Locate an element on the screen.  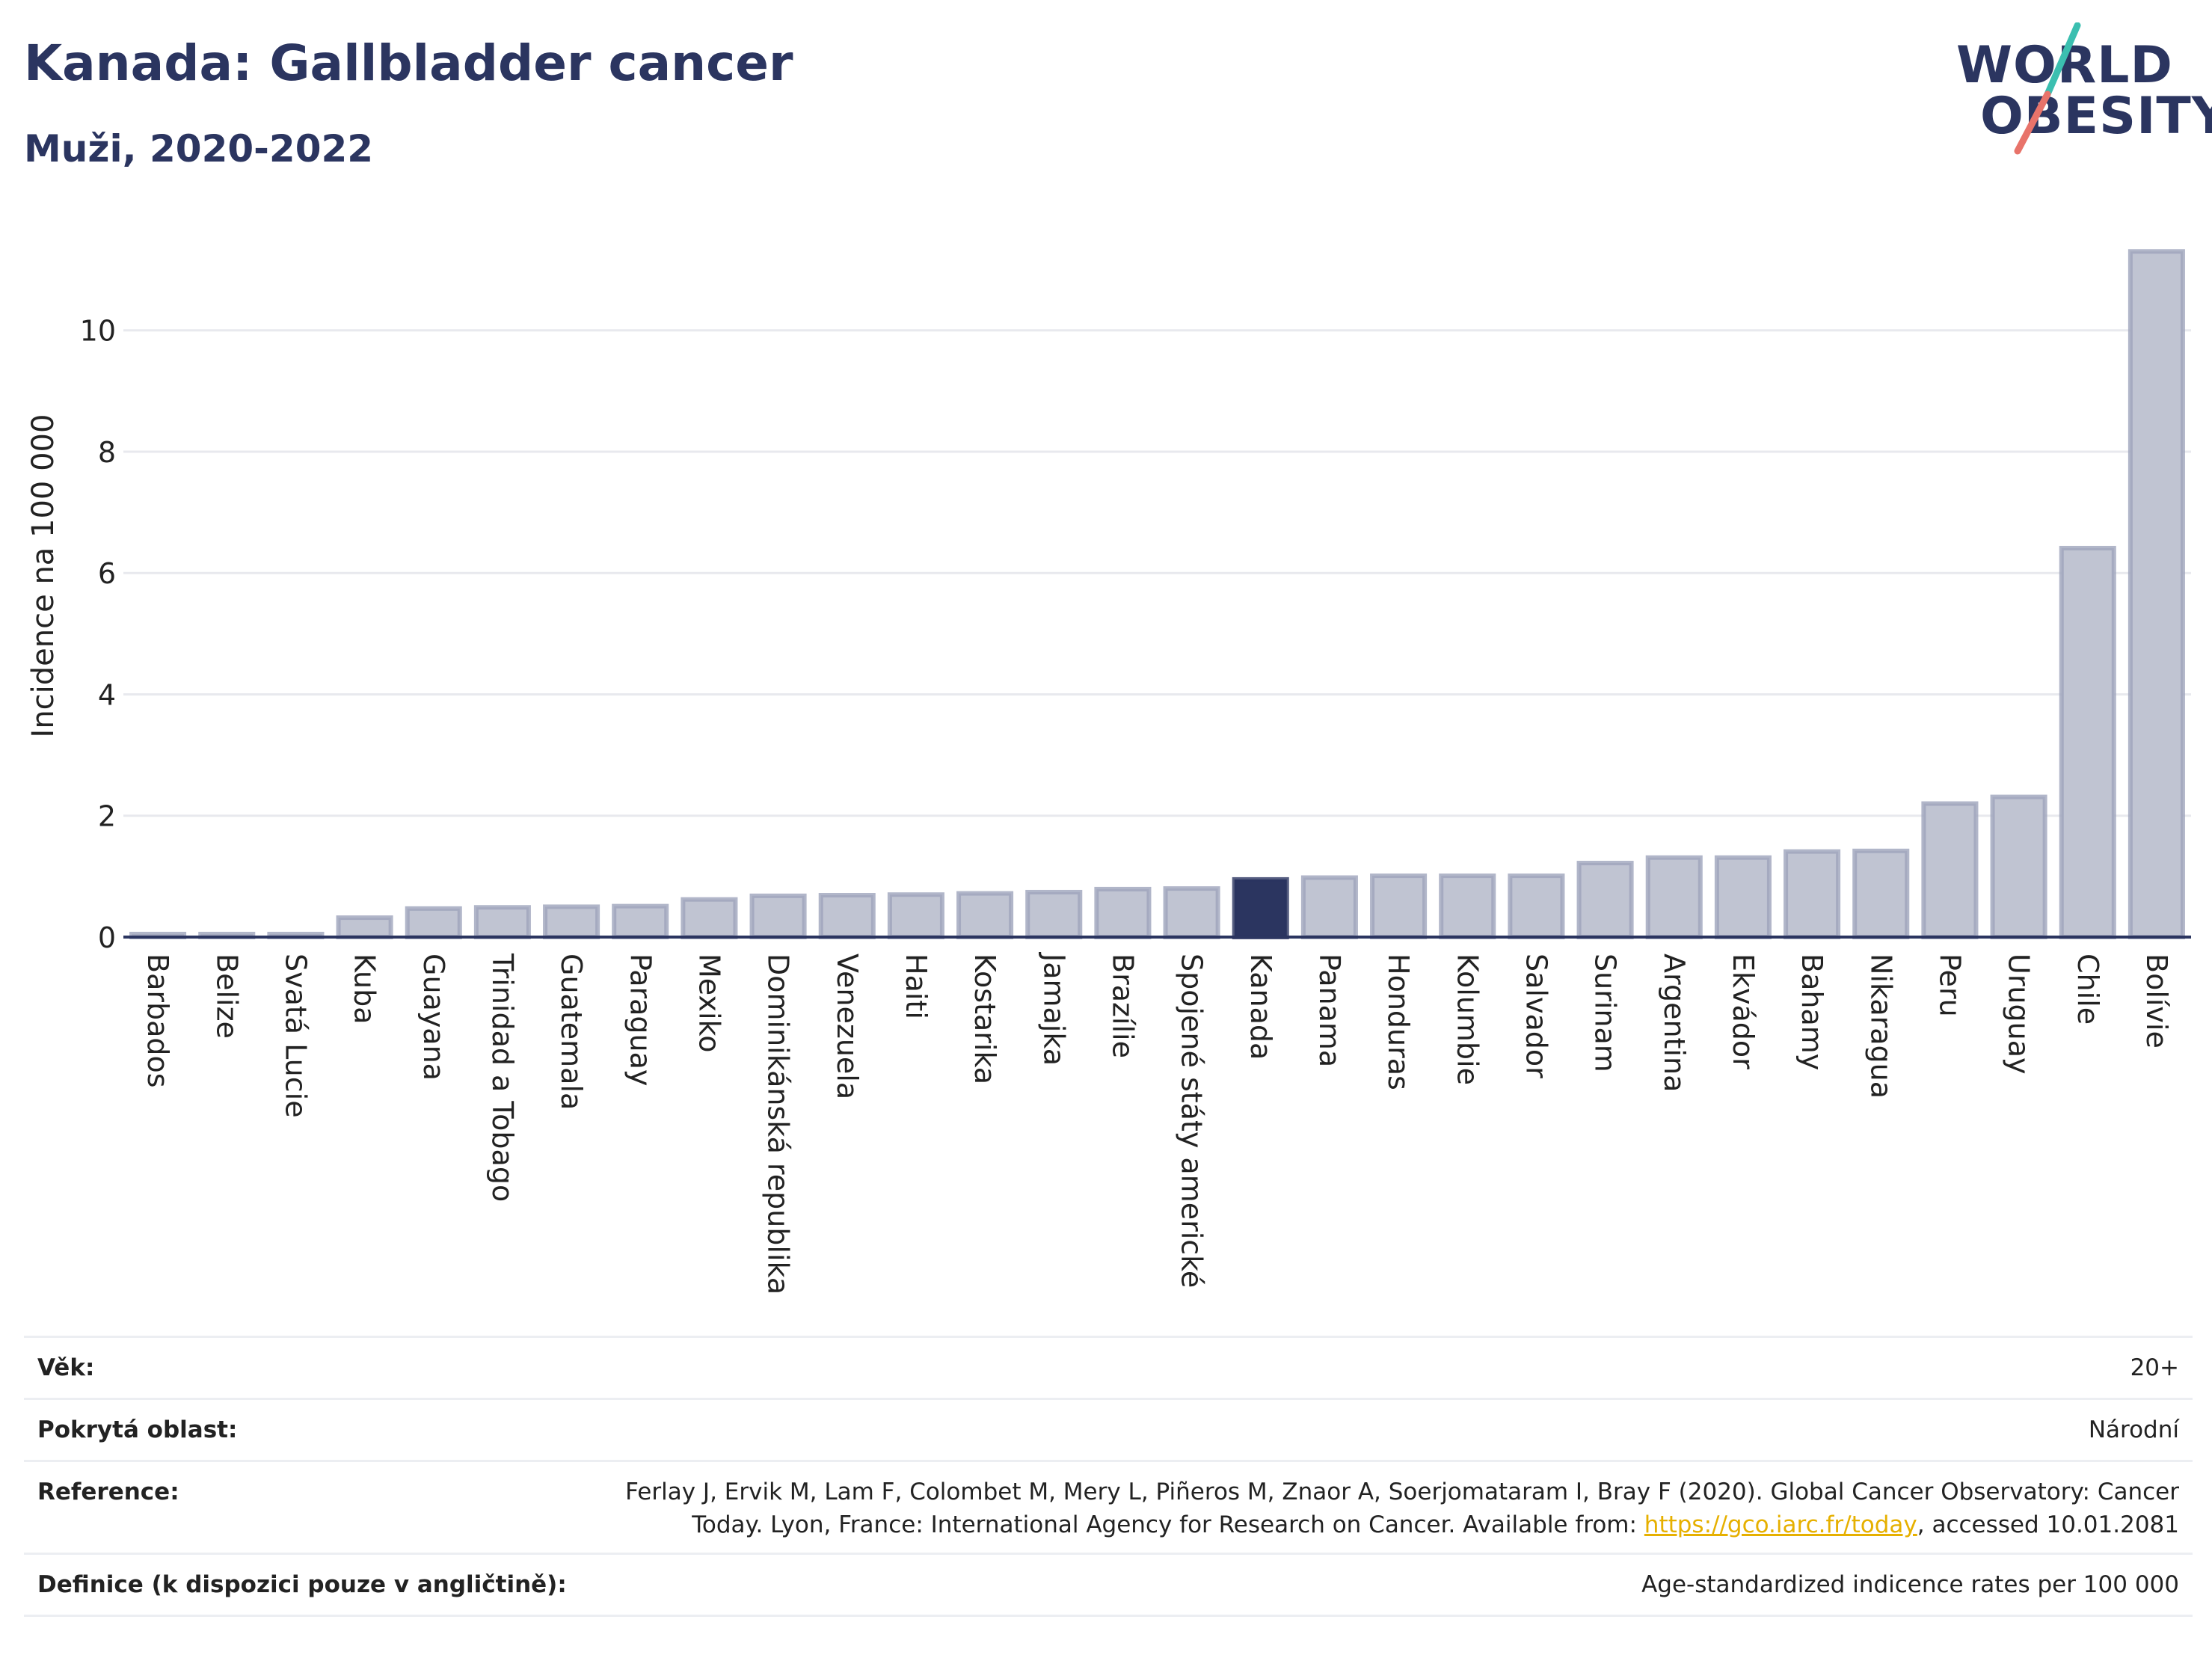
x-tick-label: Uruguay is located at coordinates (2020, 1014).